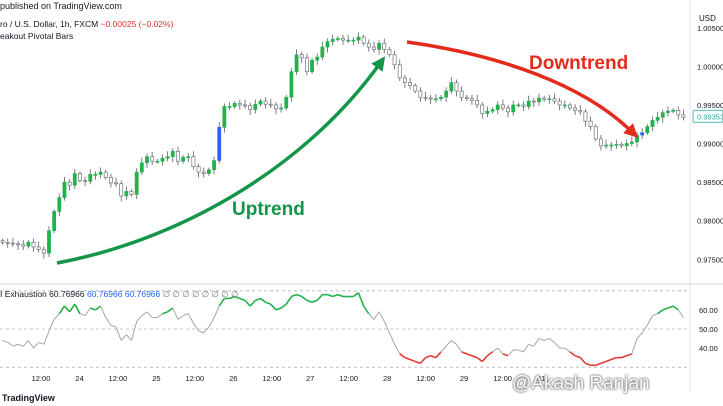 This screenshot has width=723, height=406. I want to click on price-tick-label: 0.97500, so click(710, 259).